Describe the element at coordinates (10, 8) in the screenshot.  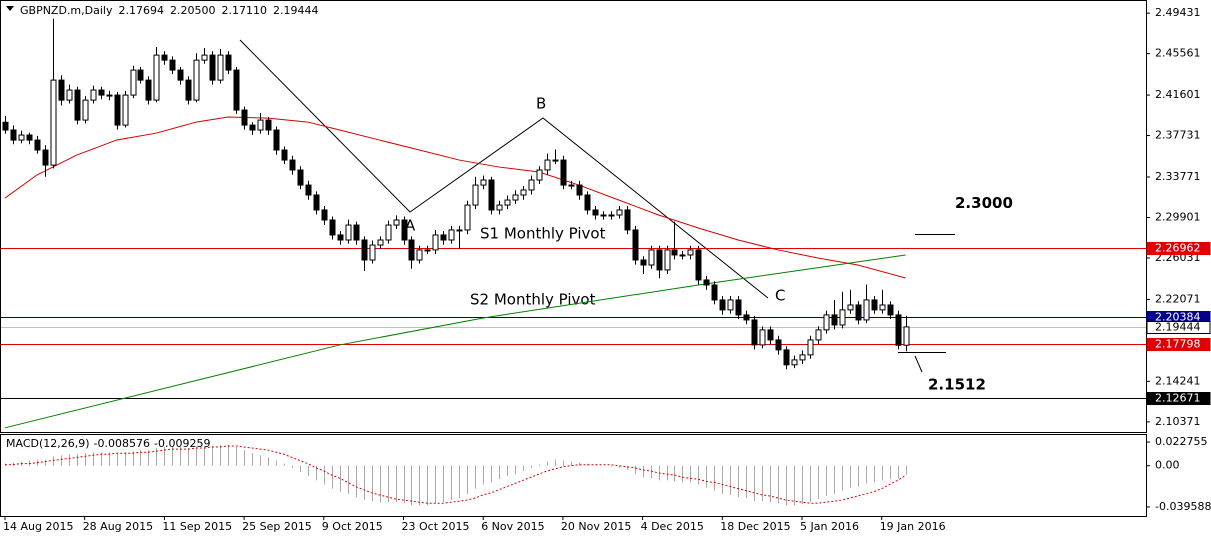
I see `header-triangle` at that location.